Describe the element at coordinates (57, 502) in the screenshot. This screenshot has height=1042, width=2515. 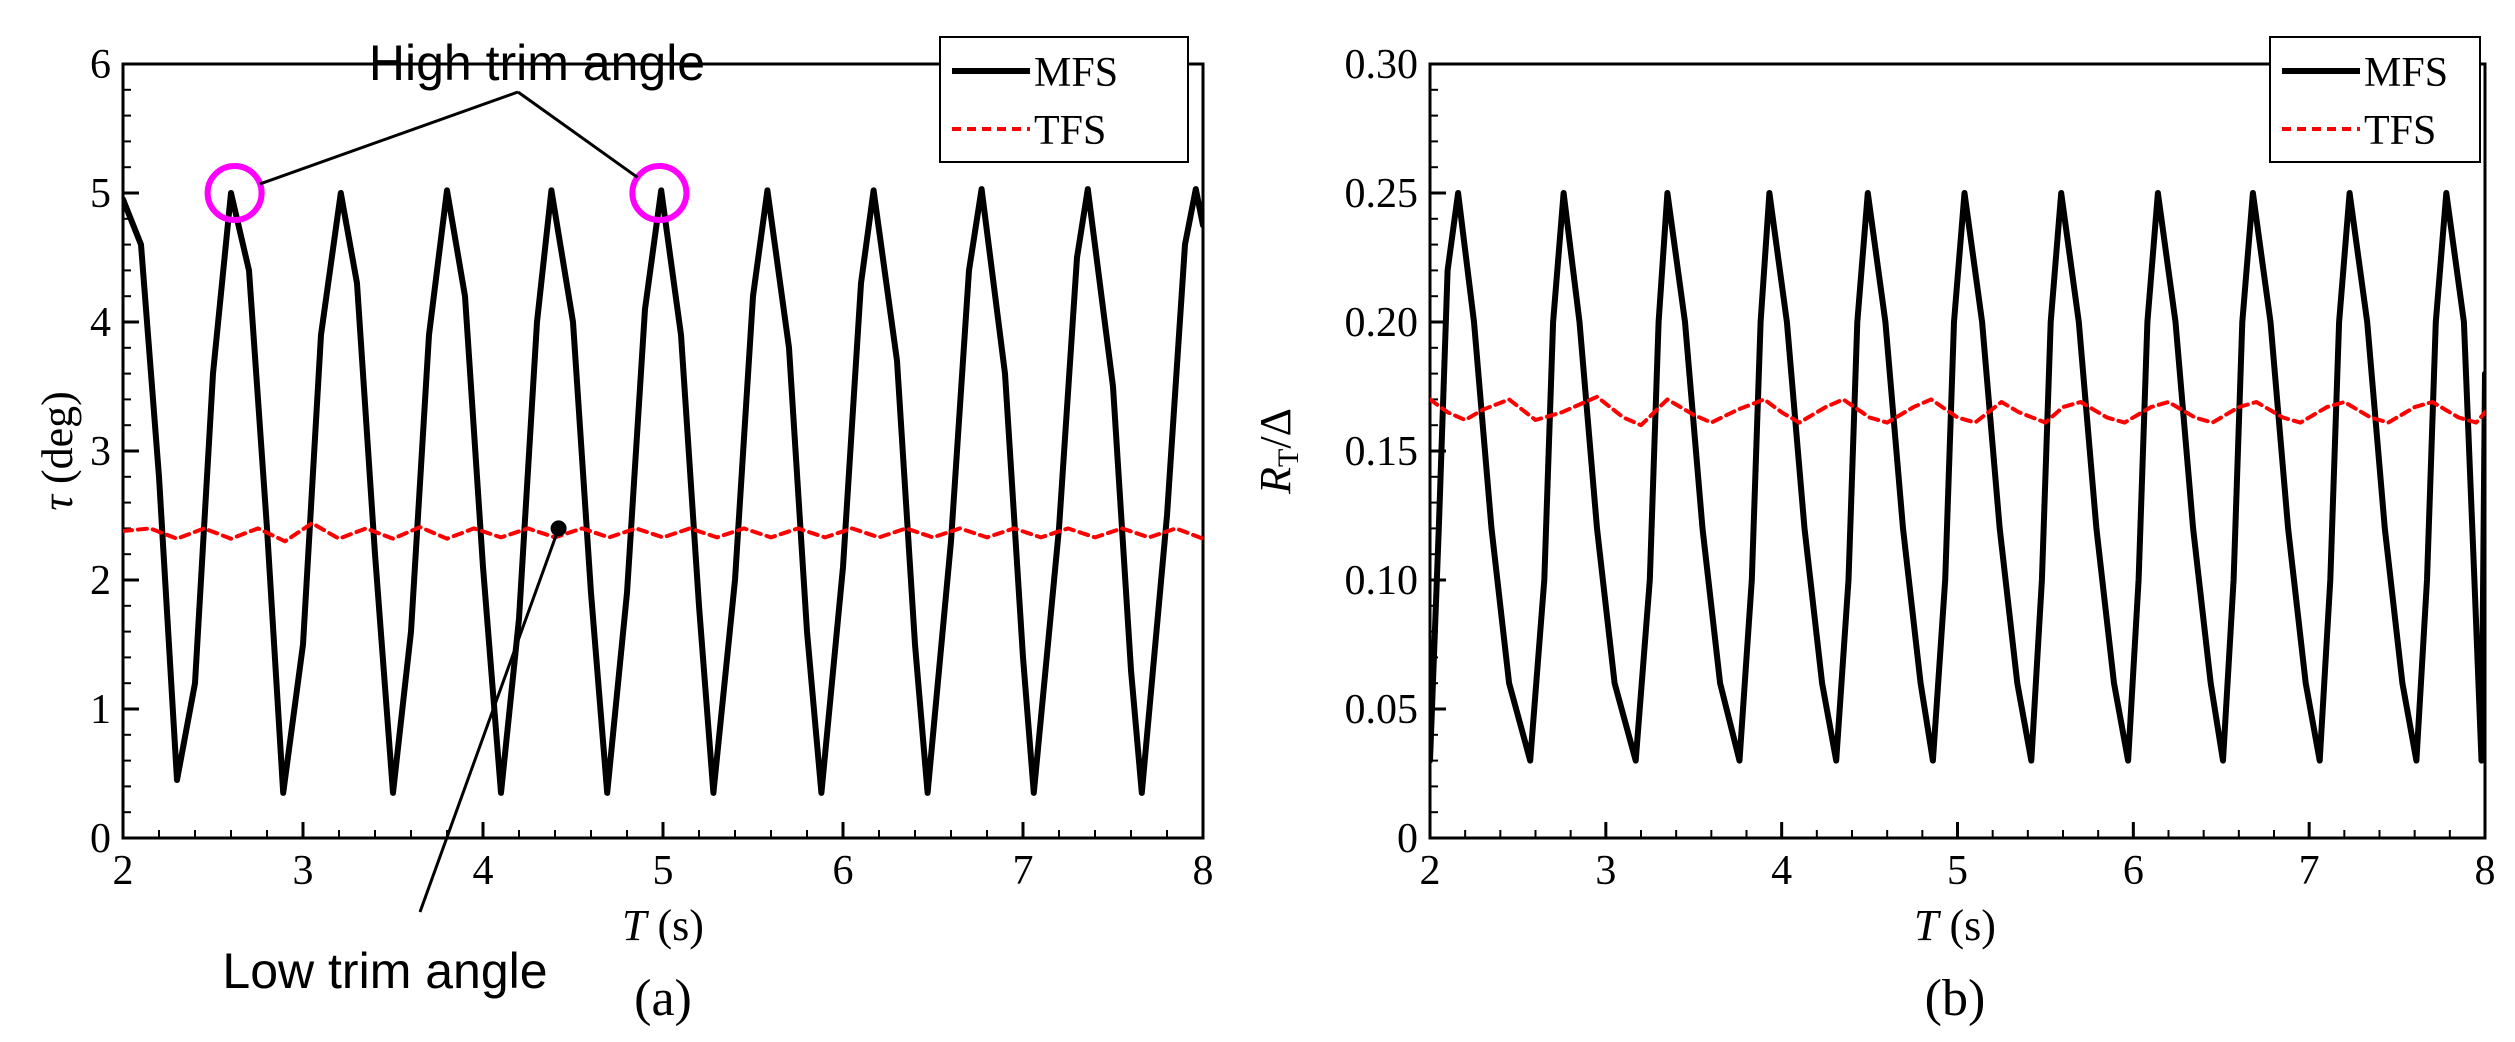
I see `y-axis-label-symbol: τ` at that location.